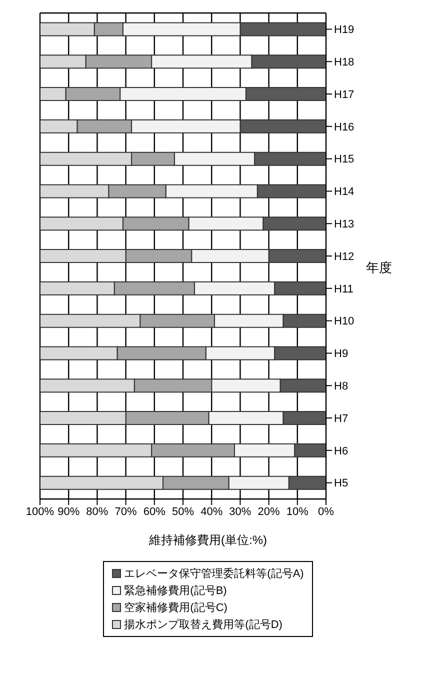 The height and width of the screenshot is (693, 425). I want to click on y-tick-label: H8, so click(341, 386).